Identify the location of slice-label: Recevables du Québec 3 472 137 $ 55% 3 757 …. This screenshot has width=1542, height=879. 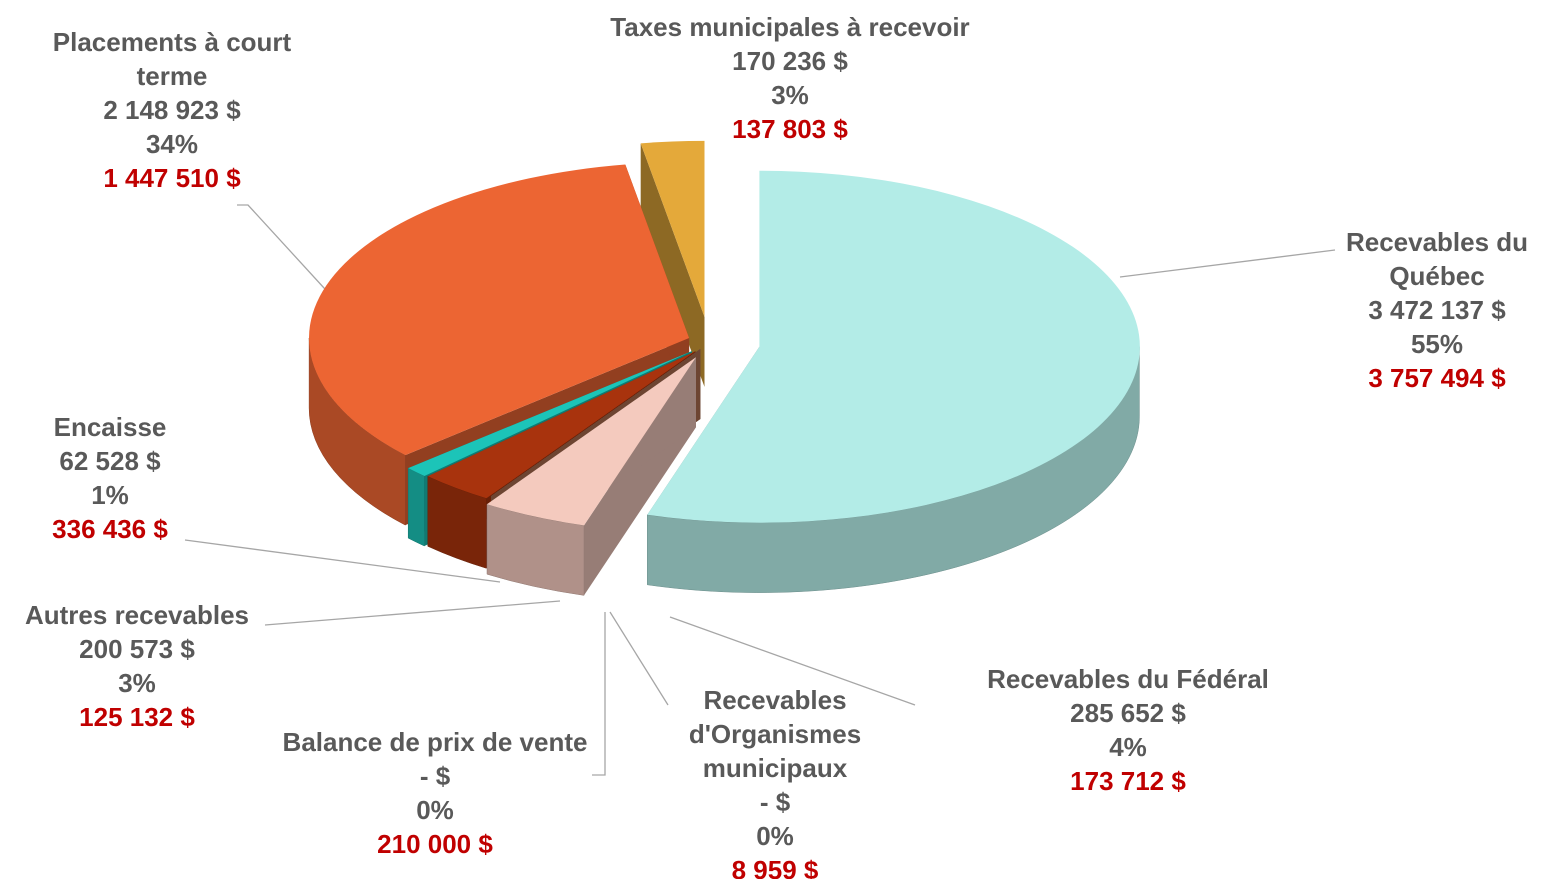
(1434, 310).